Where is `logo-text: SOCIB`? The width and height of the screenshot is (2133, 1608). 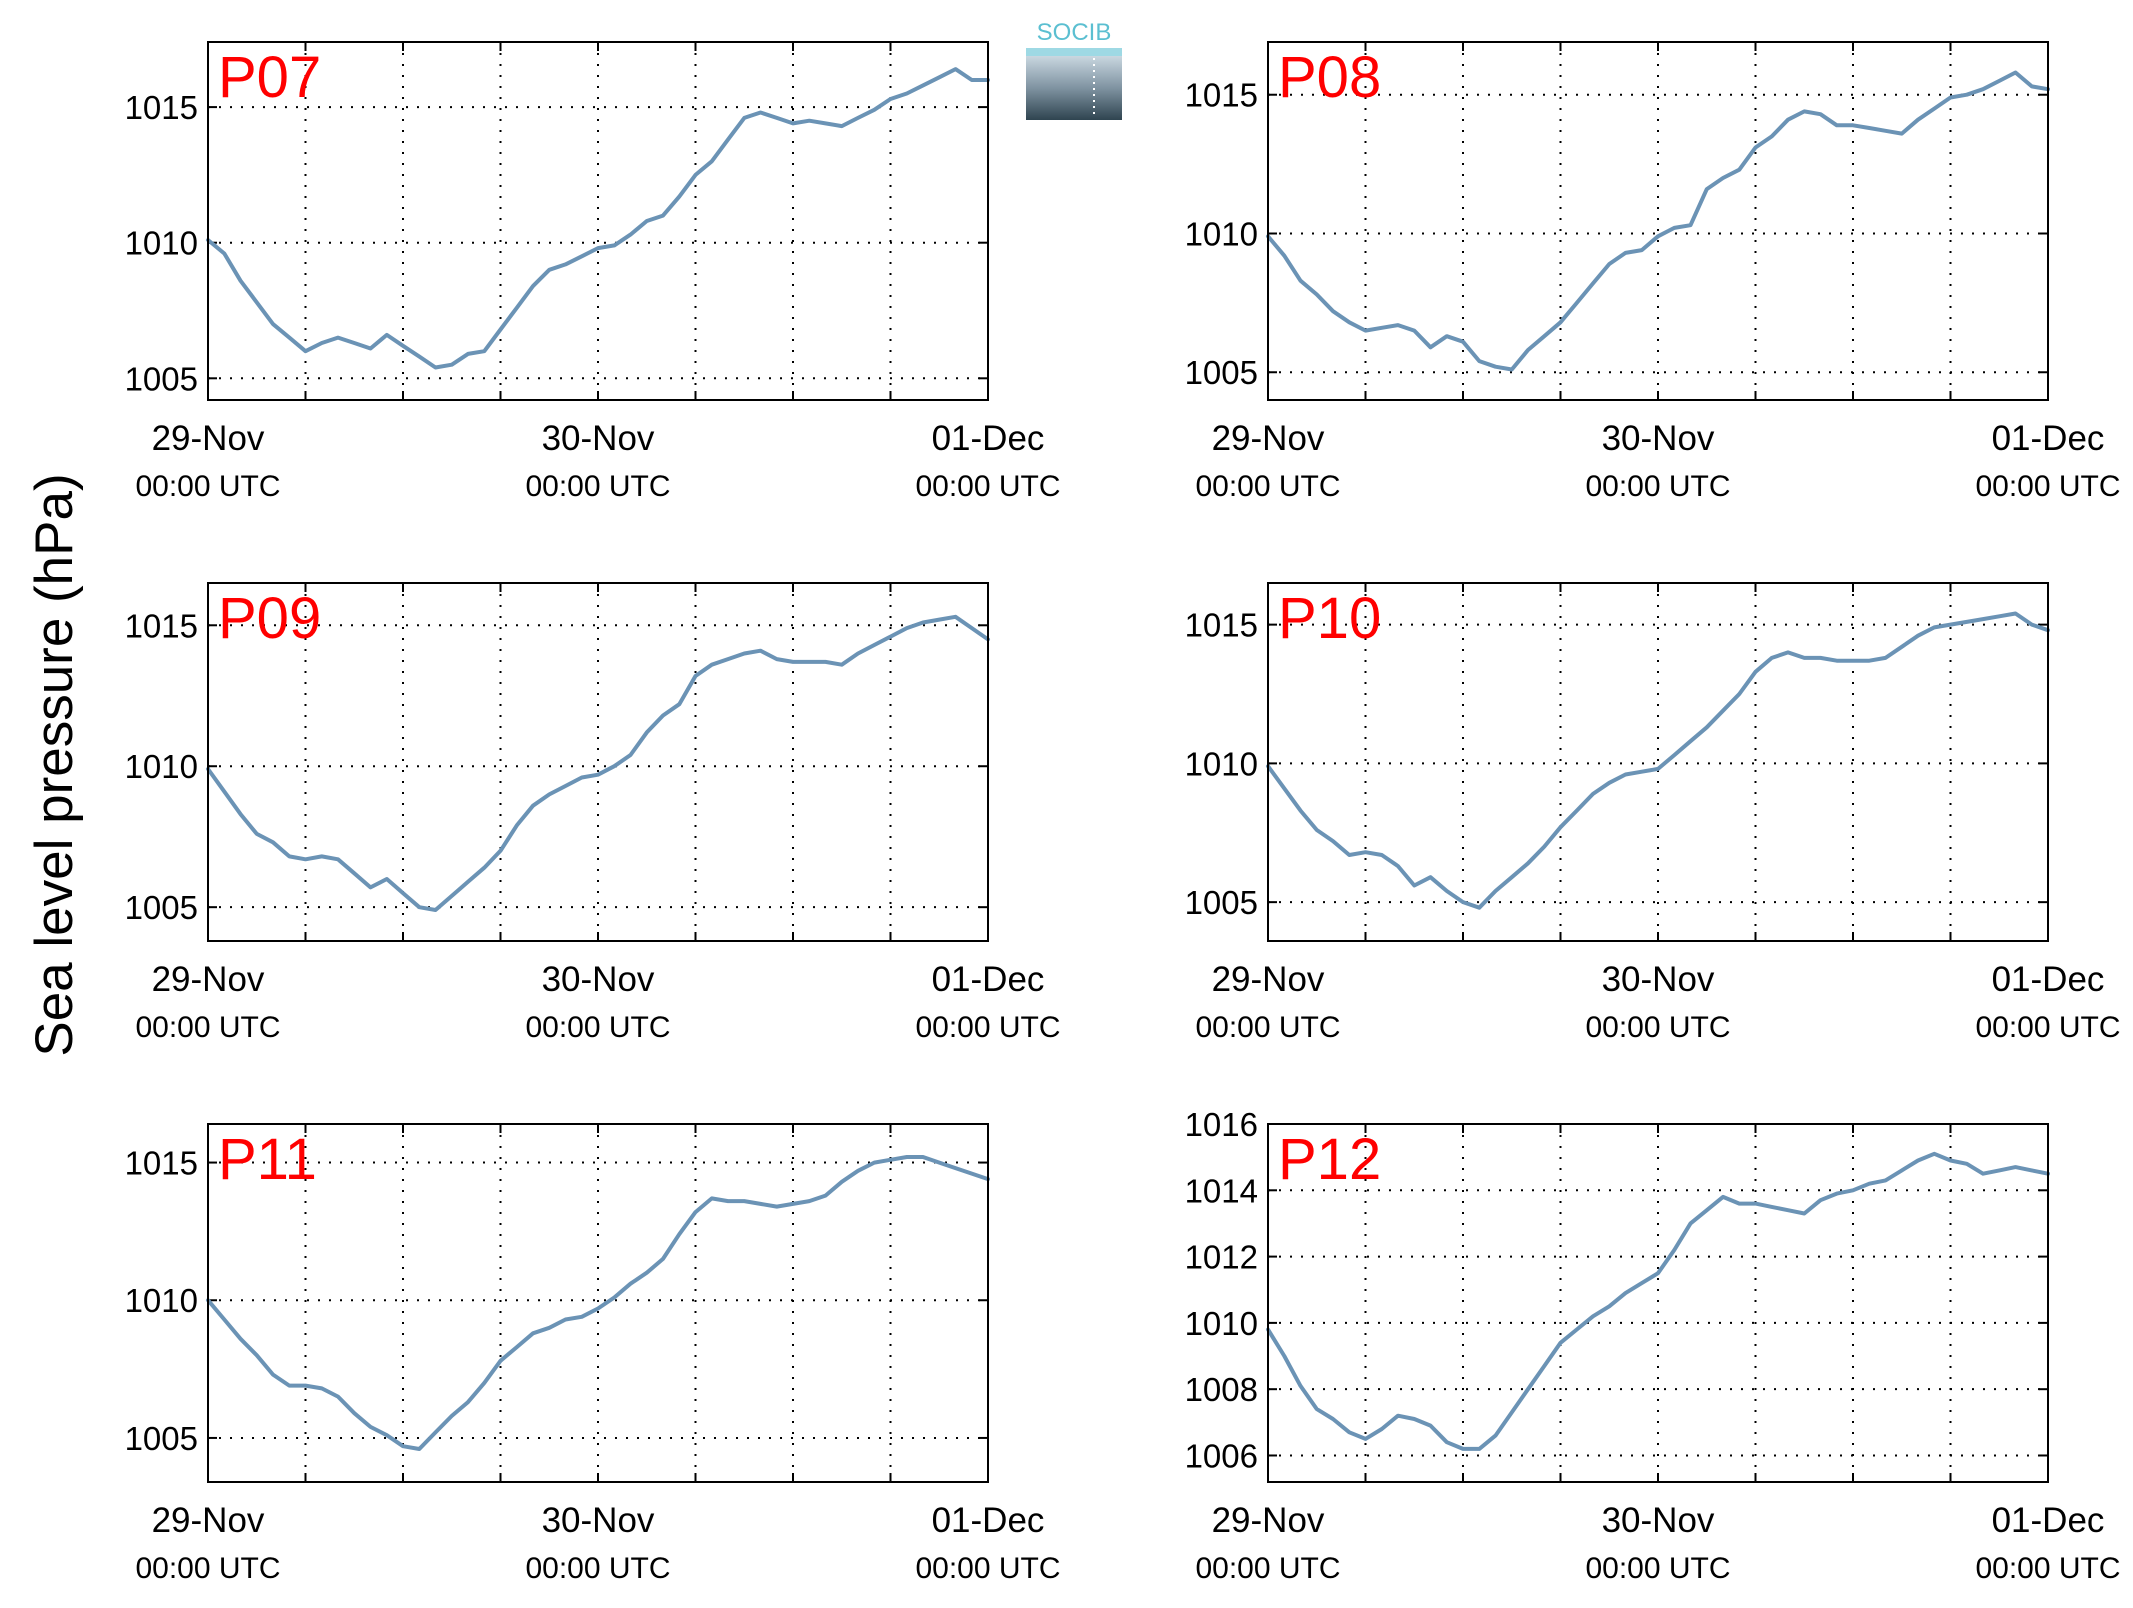
logo-text: SOCIB is located at coordinates (1074, 32).